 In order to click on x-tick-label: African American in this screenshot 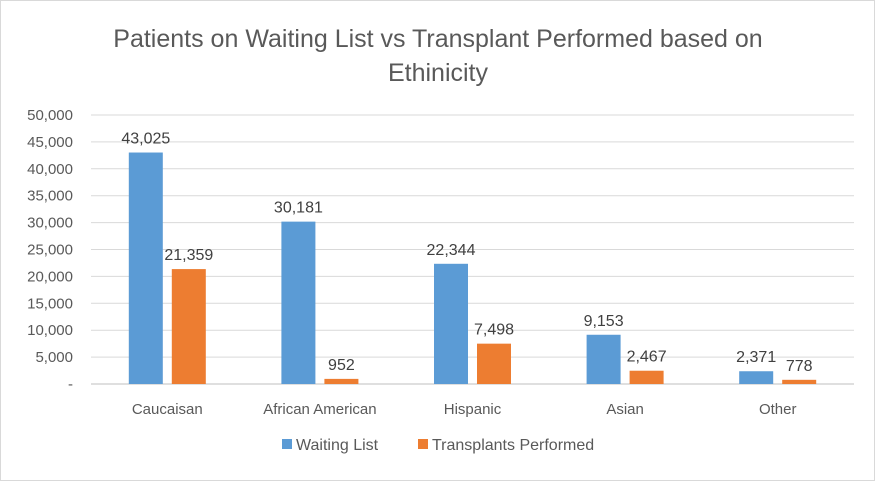, I will do `click(319, 409)`.